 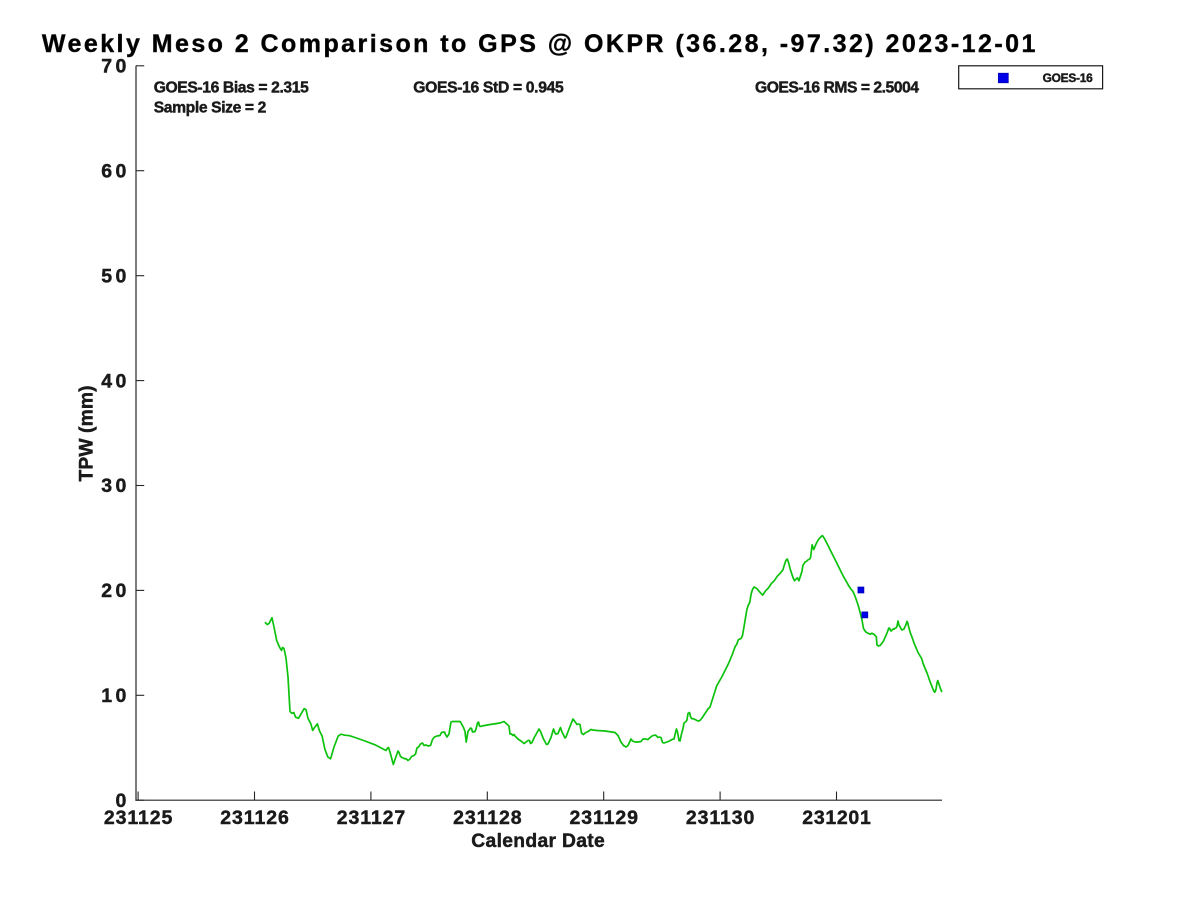 What do you see at coordinates (538, 841) in the screenshot?
I see `svg-text: Calendar Date` at bounding box center [538, 841].